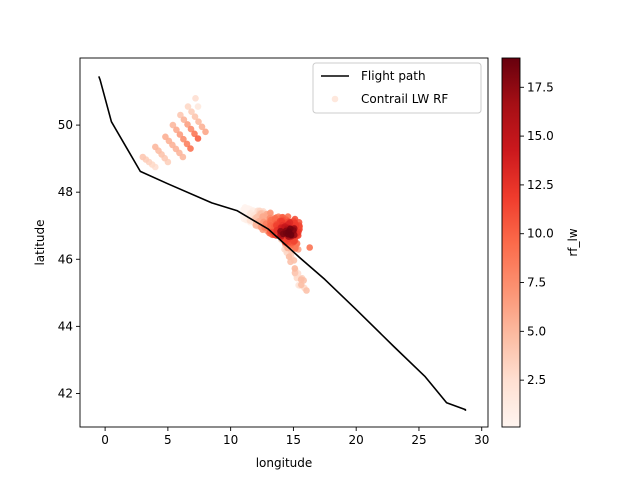  What do you see at coordinates (335, 99) in the screenshot?
I see `legend-contrail-swatch` at bounding box center [335, 99].